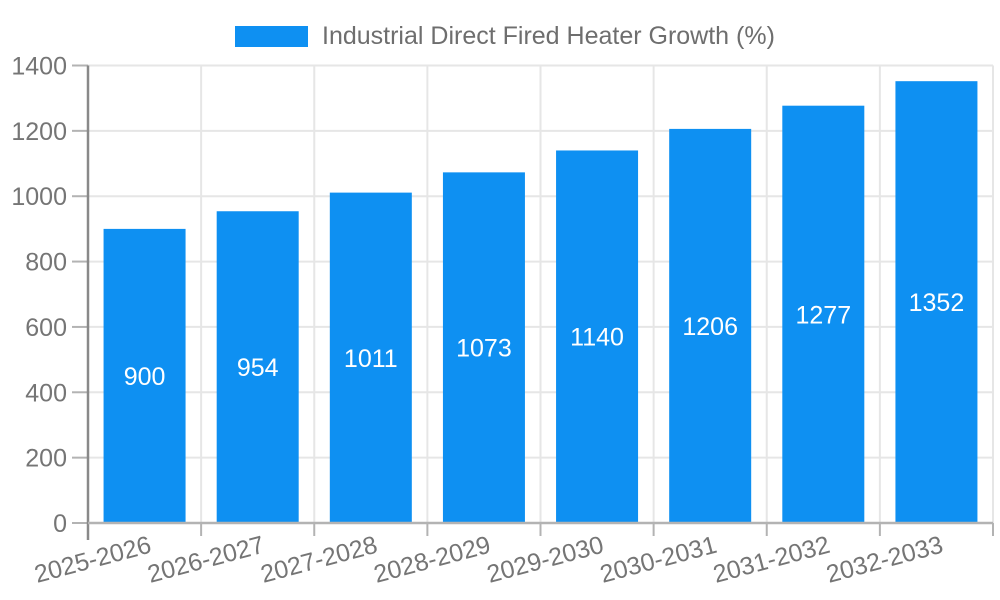 Image resolution: width=1000 pixels, height=600 pixels. I want to click on bar-value-label: 900, so click(145, 377).